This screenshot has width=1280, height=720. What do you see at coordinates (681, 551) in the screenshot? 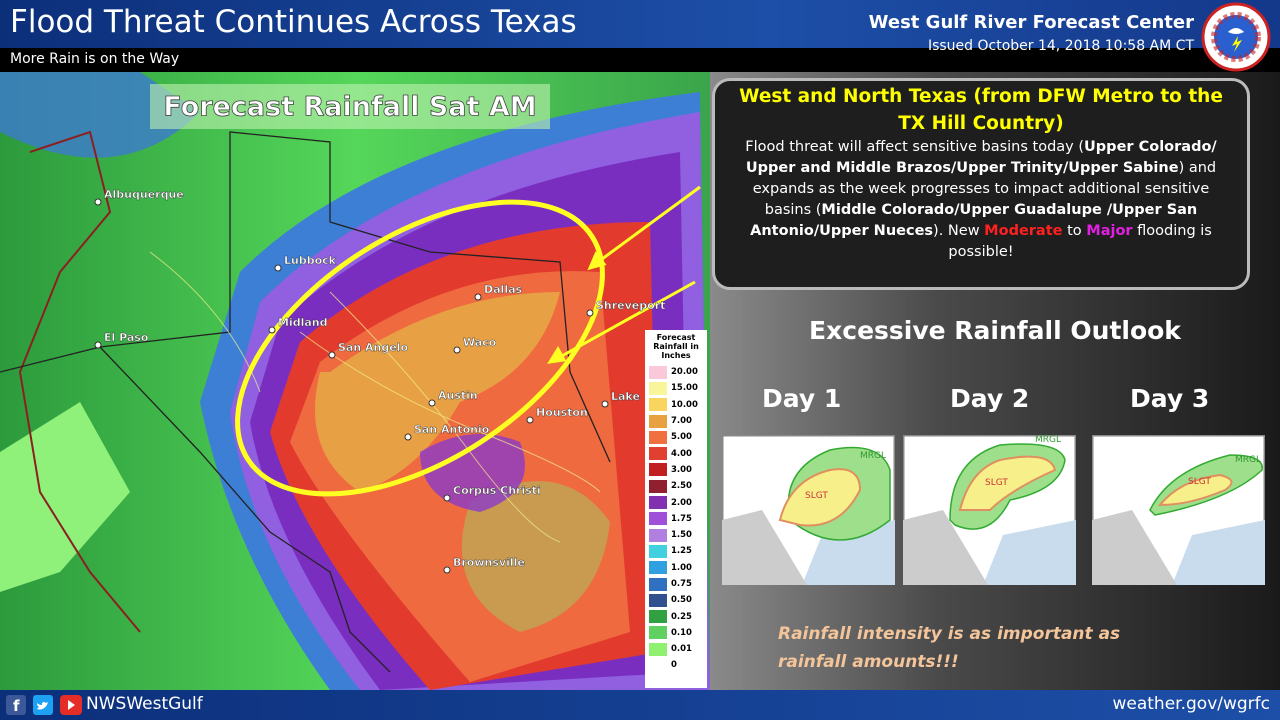
I see `legend-label: 1.25` at bounding box center [681, 551].